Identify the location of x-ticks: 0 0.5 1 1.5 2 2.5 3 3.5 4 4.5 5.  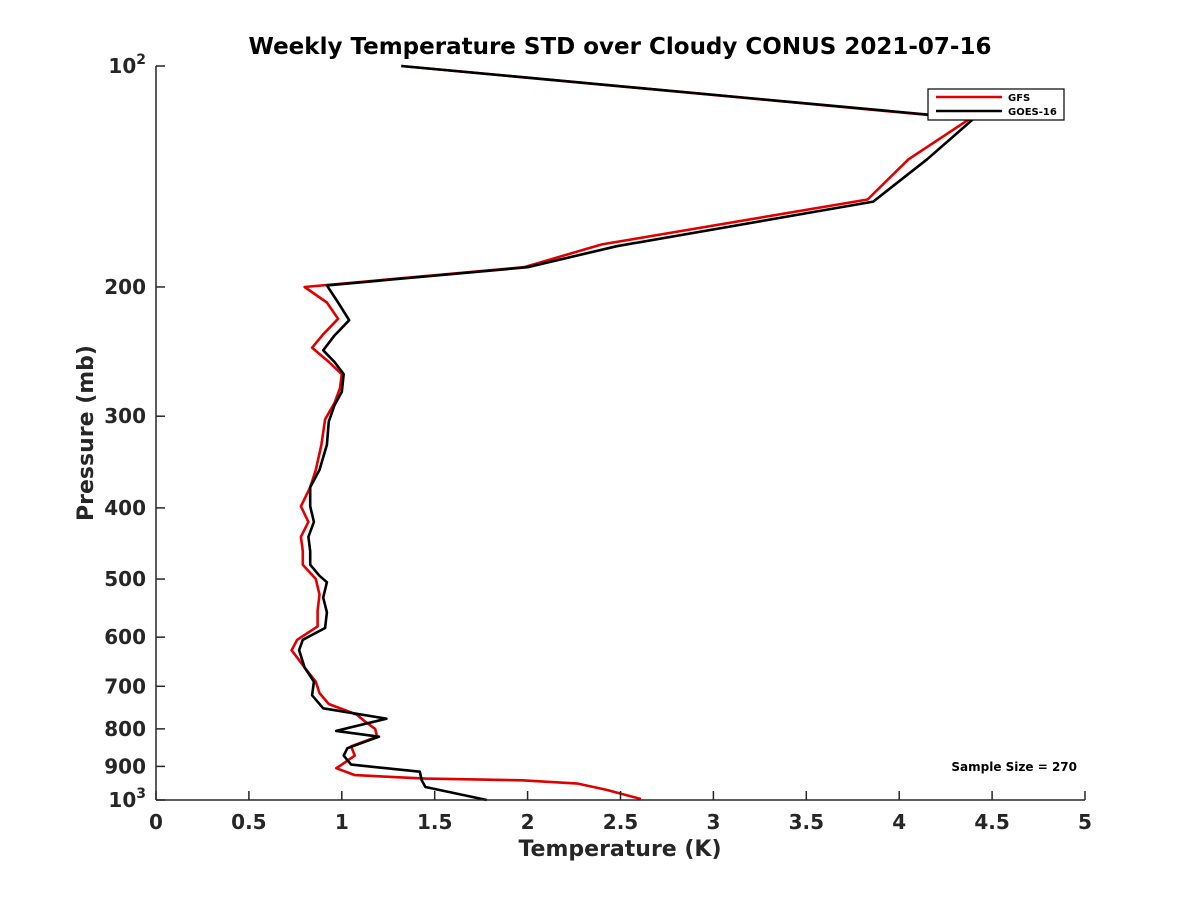
(620, 812).